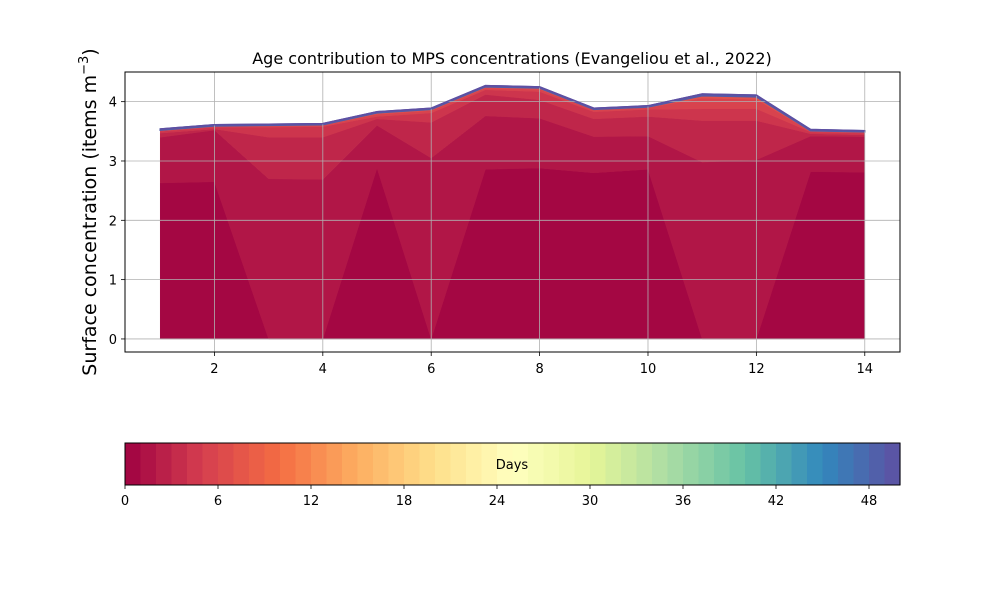 This screenshot has width=1000, height=604. What do you see at coordinates (431, 369) in the screenshot?
I see `x-tick-label: 6` at bounding box center [431, 369].